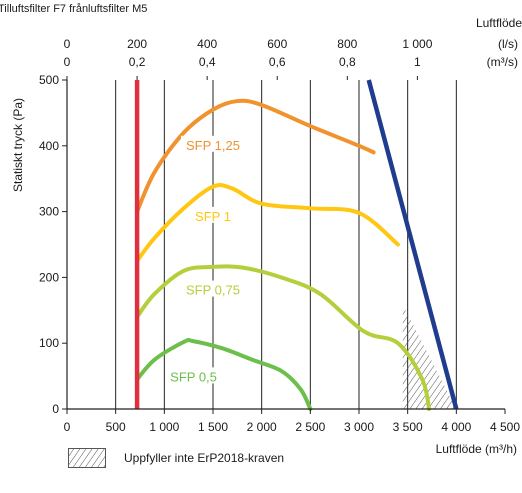  Describe the element at coordinates (73, 9) in the screenshot. I see `chart-title: Tilluftsfilter F7 frånluftsfilter M5` at that location.